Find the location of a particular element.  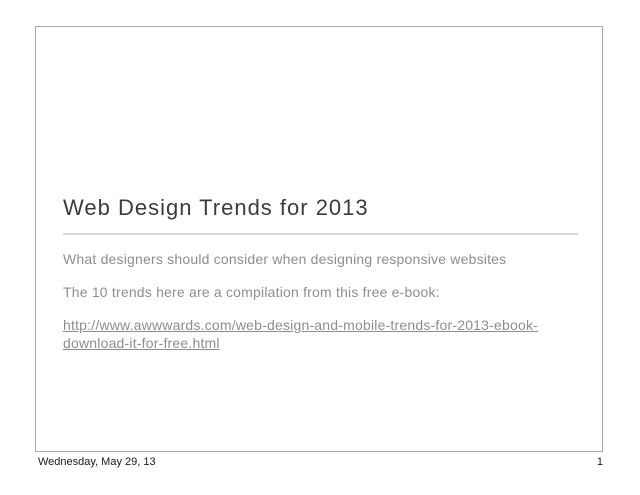

slide-footer: Wednesday, May 29, 13 1 is located at coordinates (320, 462).